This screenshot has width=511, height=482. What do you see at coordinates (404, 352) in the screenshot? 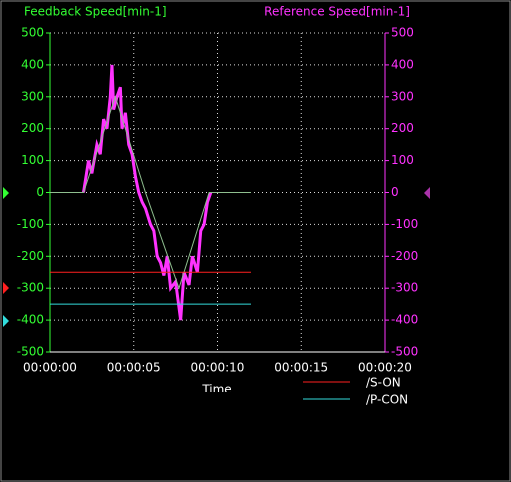
I see `y2-tick-label: -500` at bounding box center [404, 352].